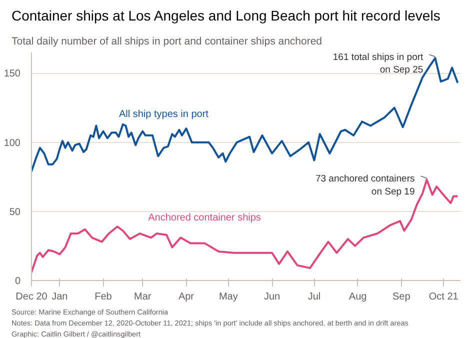 The width and height of the screenshot is (474, 338). I want to click on x-tick-label: Oct 21, so click(443, 297).